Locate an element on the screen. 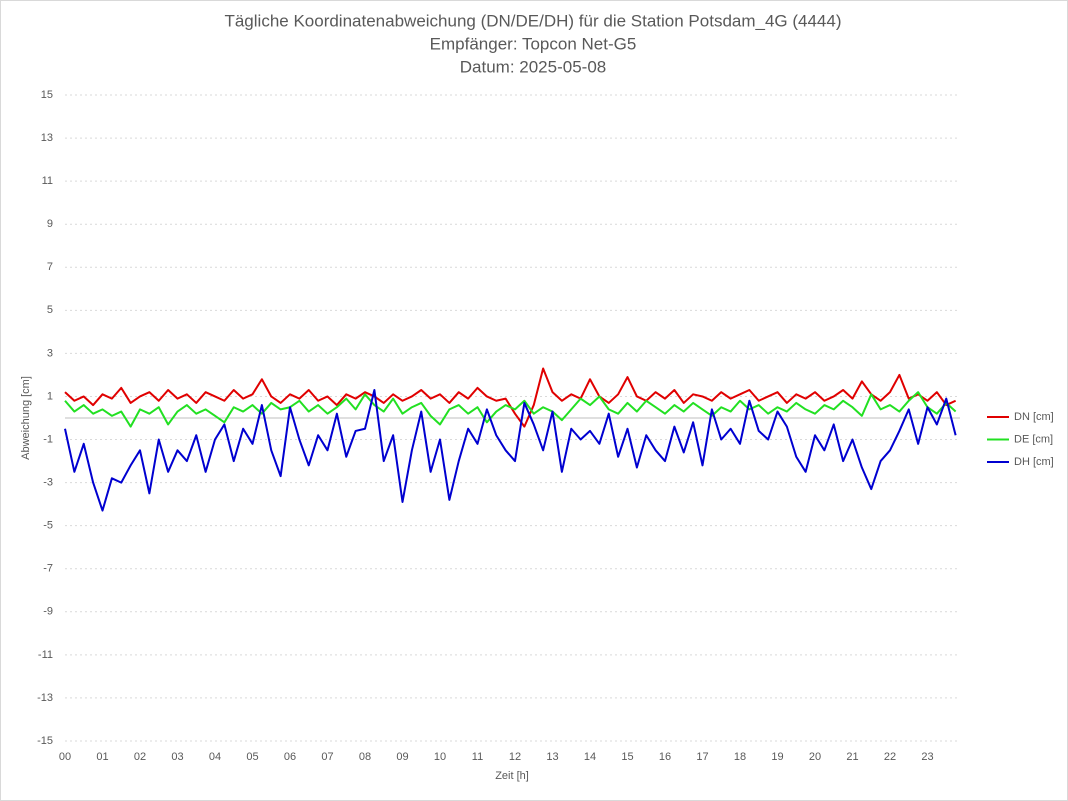 This screenshot has width=1068, height=801. x-tick-label: 06 is located at coordinates (290, 757).